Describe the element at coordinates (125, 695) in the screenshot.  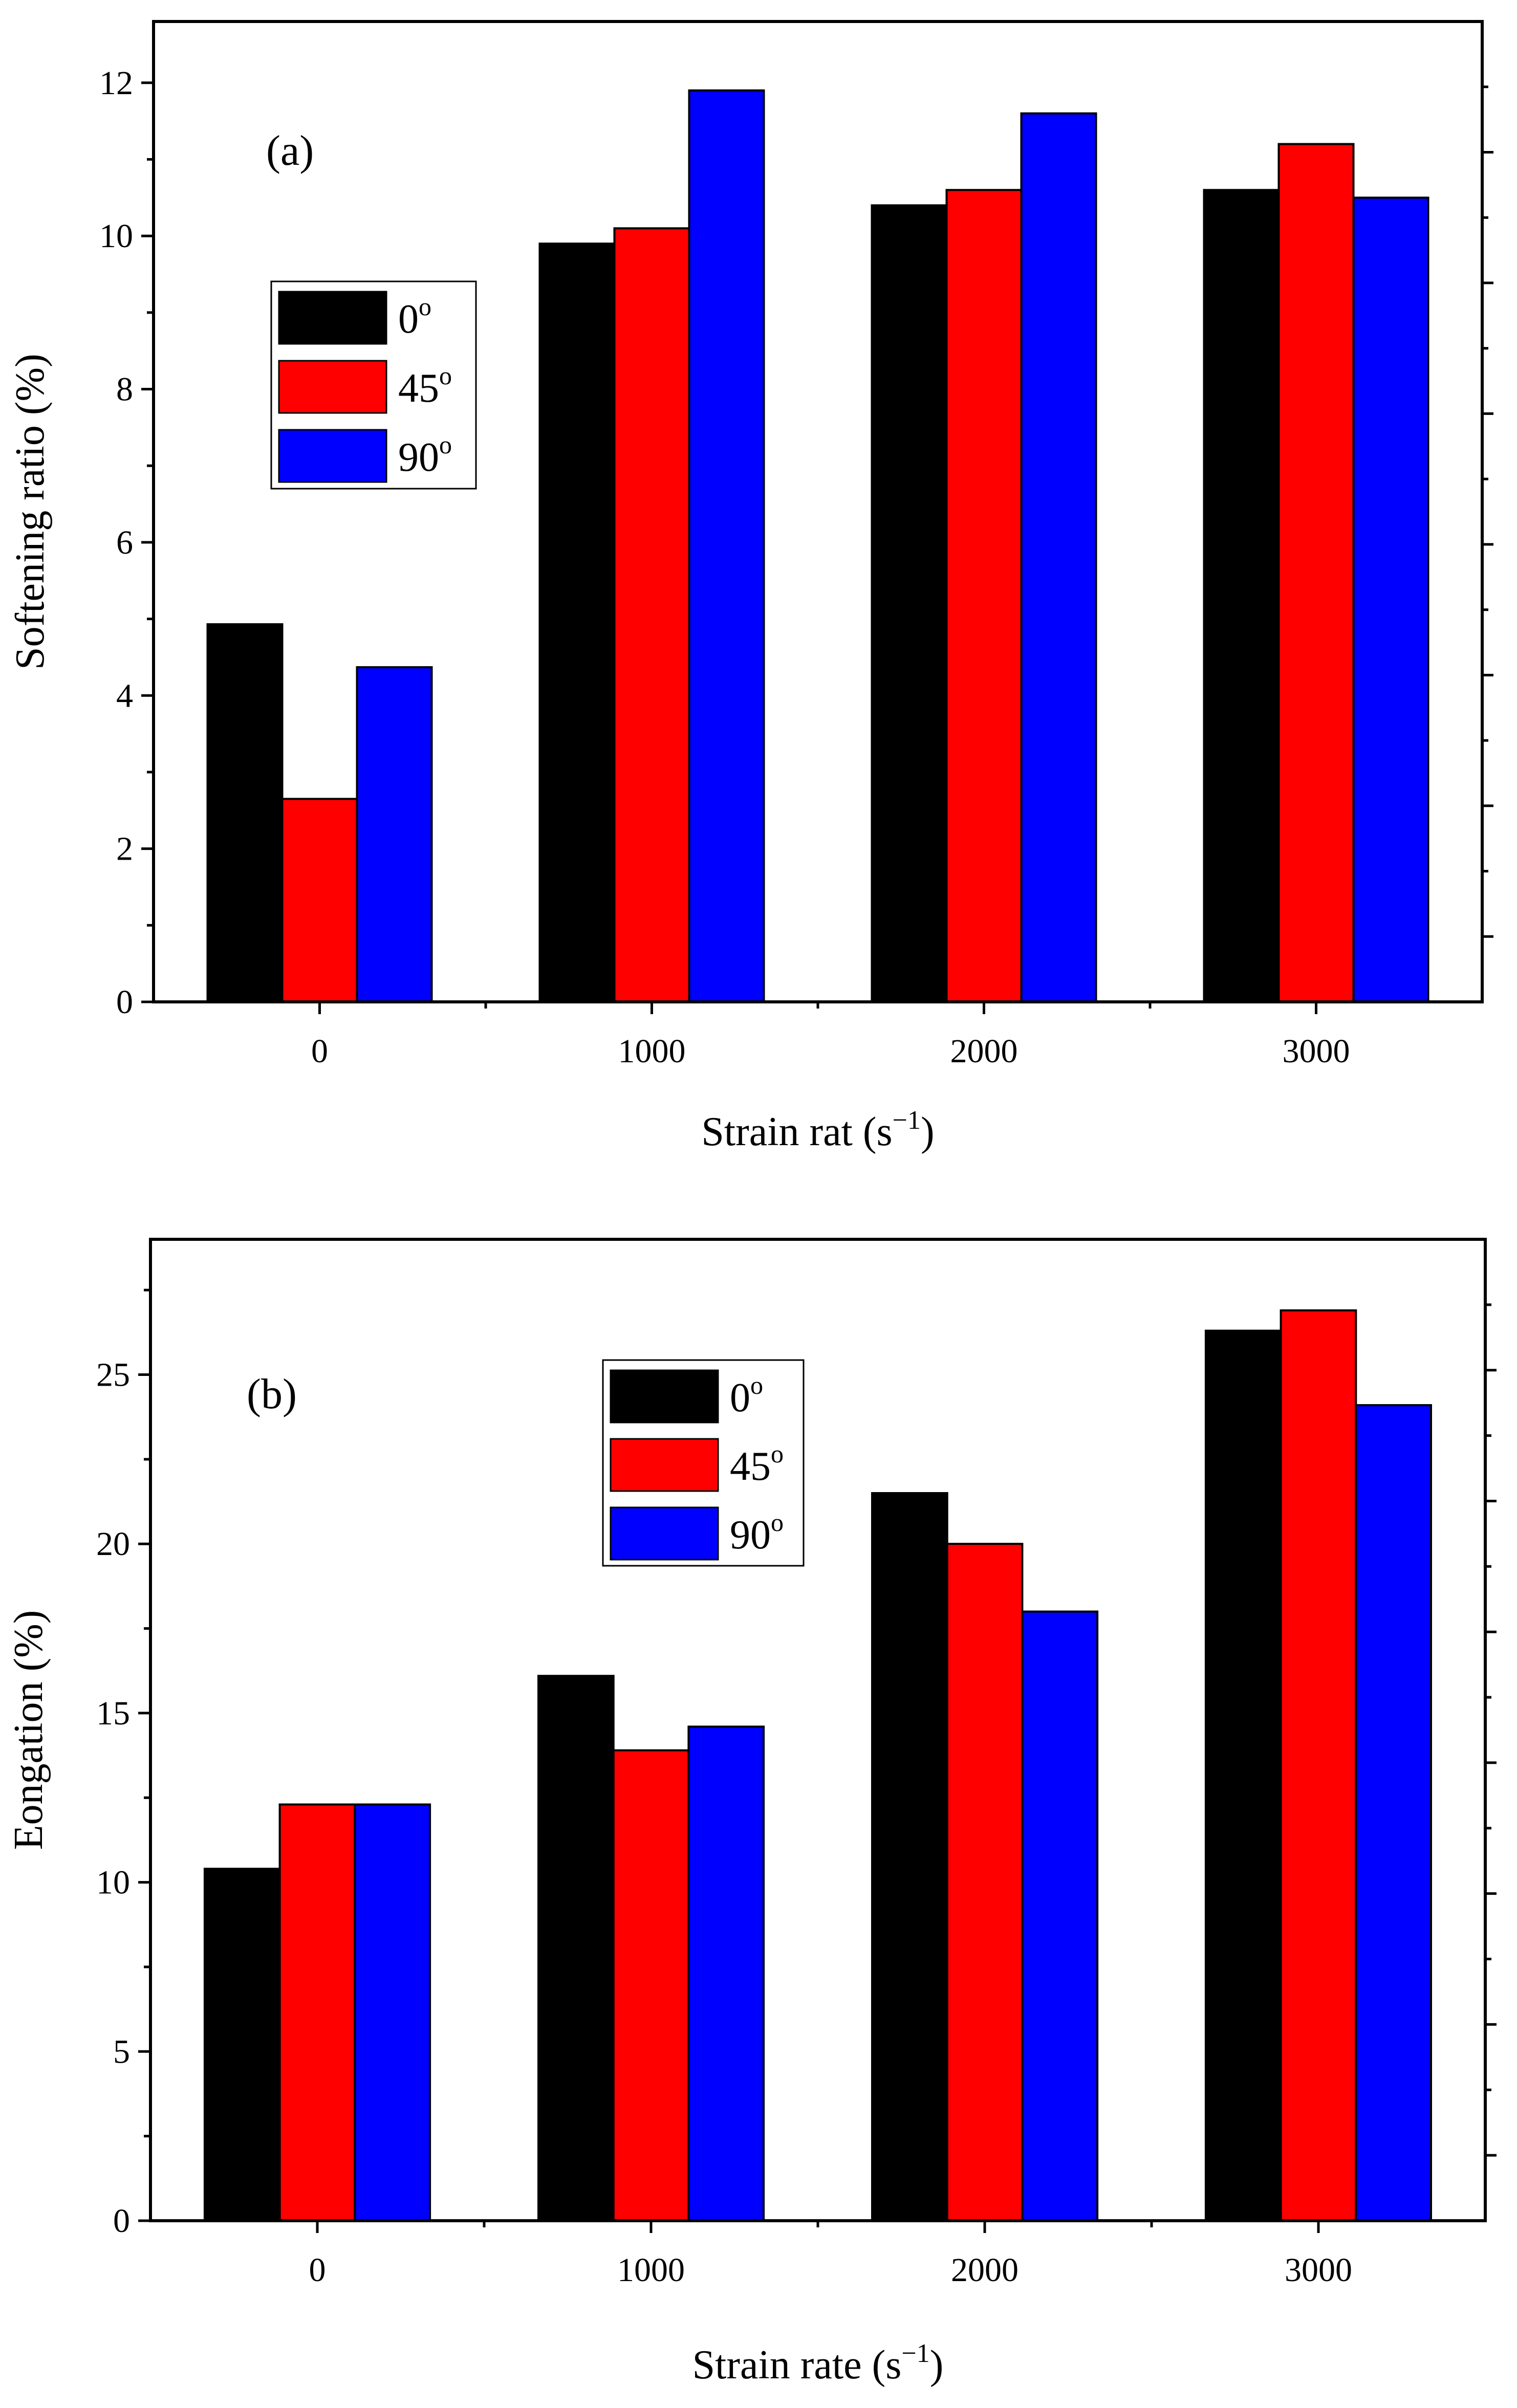
I see `y-tick-label: 4` at that location.